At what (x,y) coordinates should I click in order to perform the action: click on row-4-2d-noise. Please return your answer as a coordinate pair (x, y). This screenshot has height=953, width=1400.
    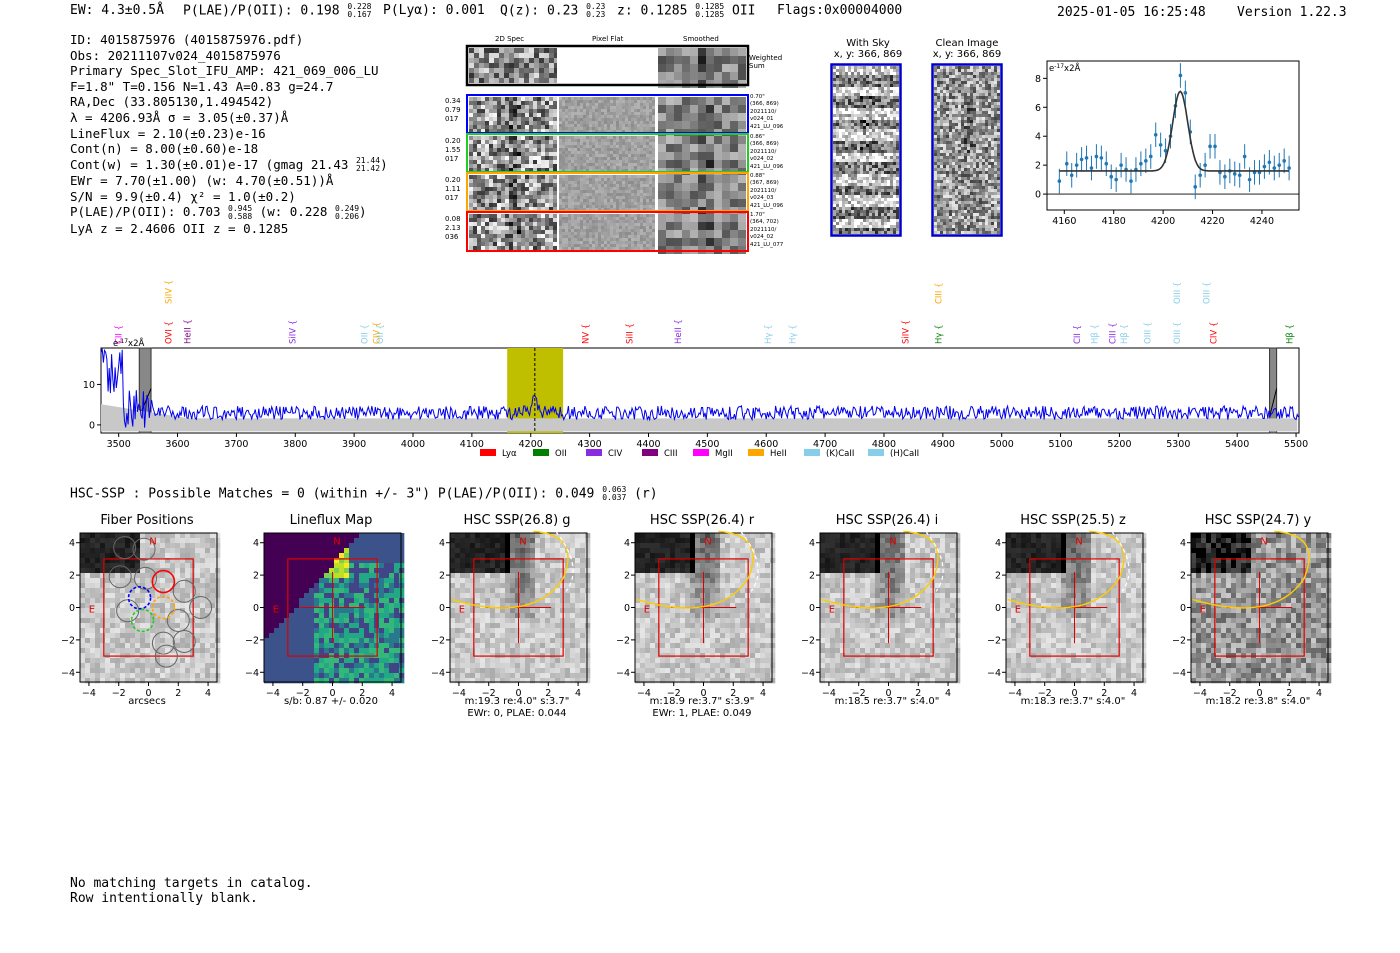
    Looking at the image, I should click on (513, 232).